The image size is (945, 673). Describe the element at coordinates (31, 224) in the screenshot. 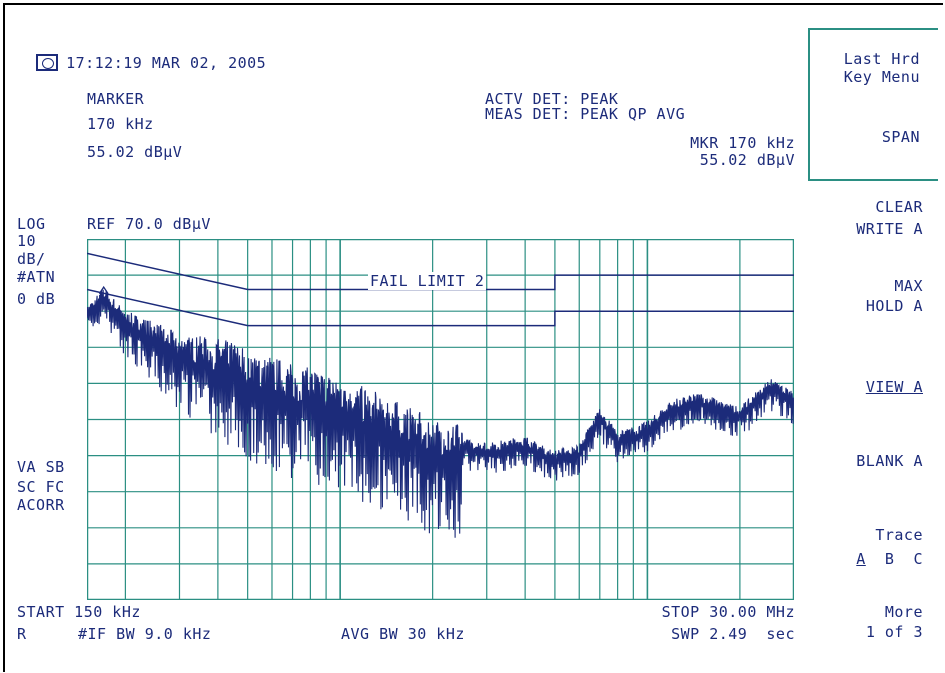

I see `scale-log: LOG` at that location.